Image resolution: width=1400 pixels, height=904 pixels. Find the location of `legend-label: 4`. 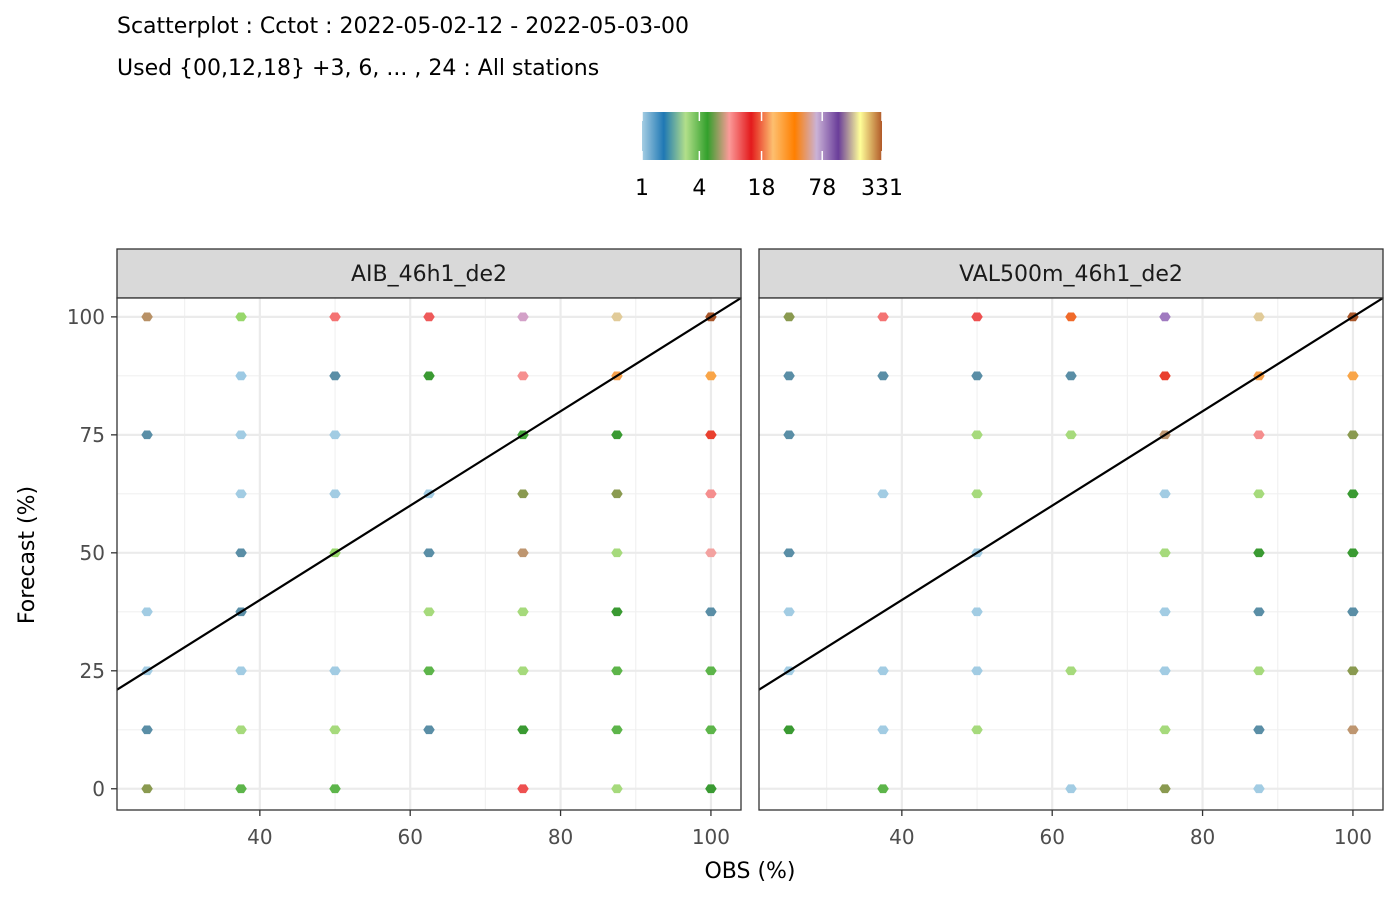

legend-label: 4 is located at coordinates (699, 188).